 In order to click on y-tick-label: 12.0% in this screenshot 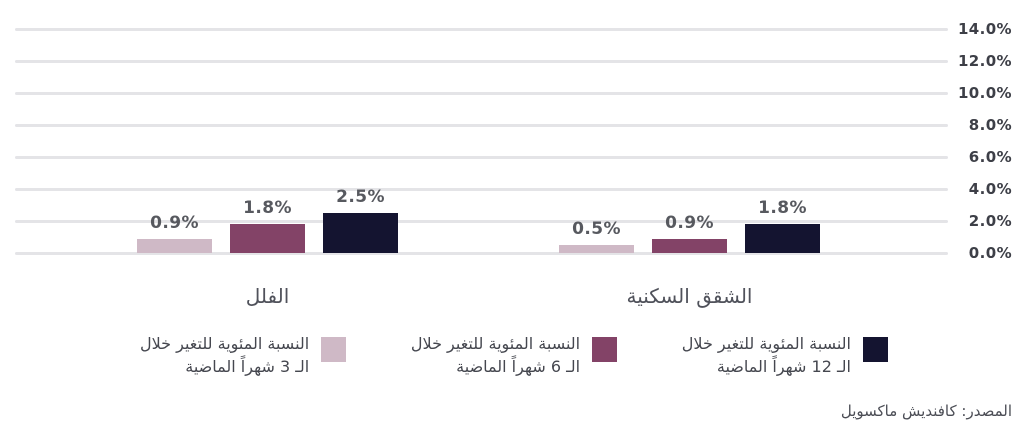, I will do `click(984, 61)`.